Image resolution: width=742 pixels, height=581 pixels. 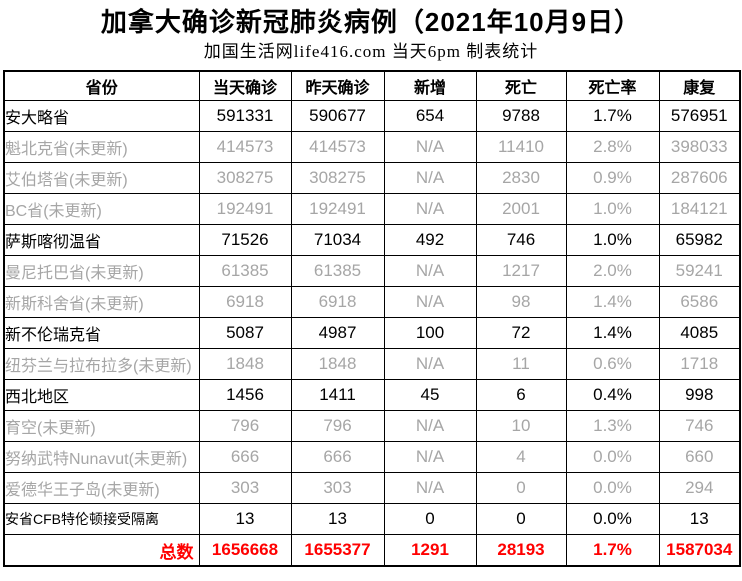 I want to click on table-header-row: 省份 当天确诊 昨天确诊 新增 死亡 死亡率 康复, so click(x=372, y=85).